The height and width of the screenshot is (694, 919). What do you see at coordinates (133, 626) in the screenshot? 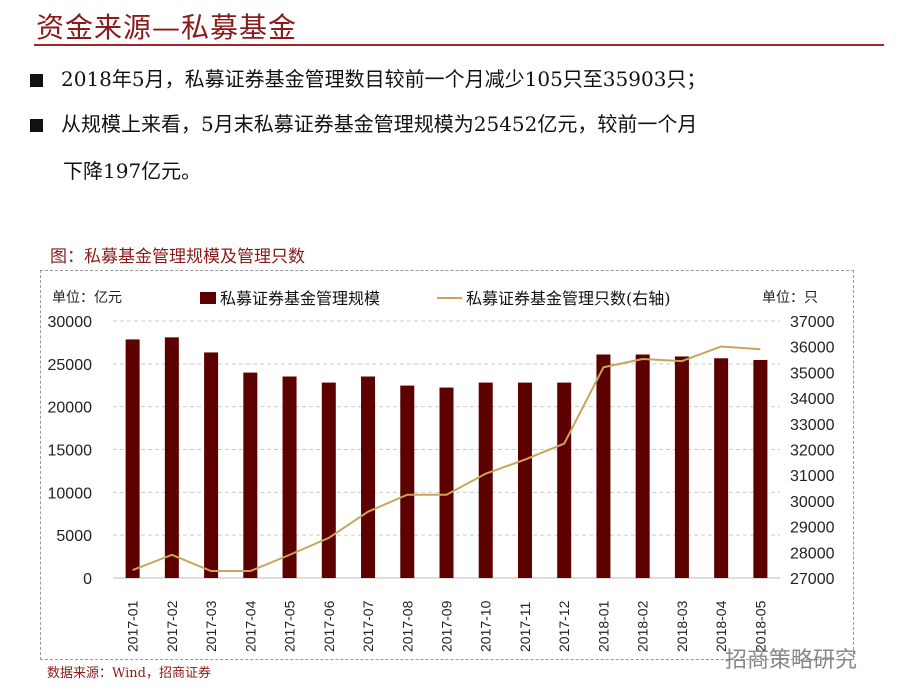
I see `x-tick-label: 2017-01` at bounding box center [133, 626].